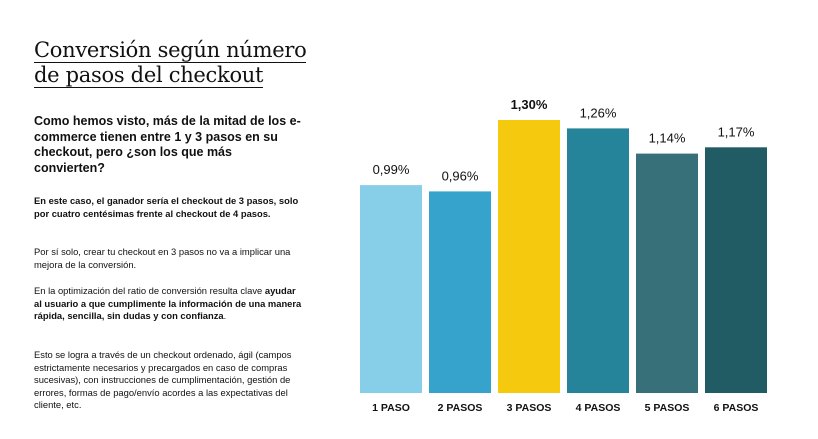 This screenshot has height=439, width=818. I want to click on value-label-4: 1,26%, so click(598, 112).